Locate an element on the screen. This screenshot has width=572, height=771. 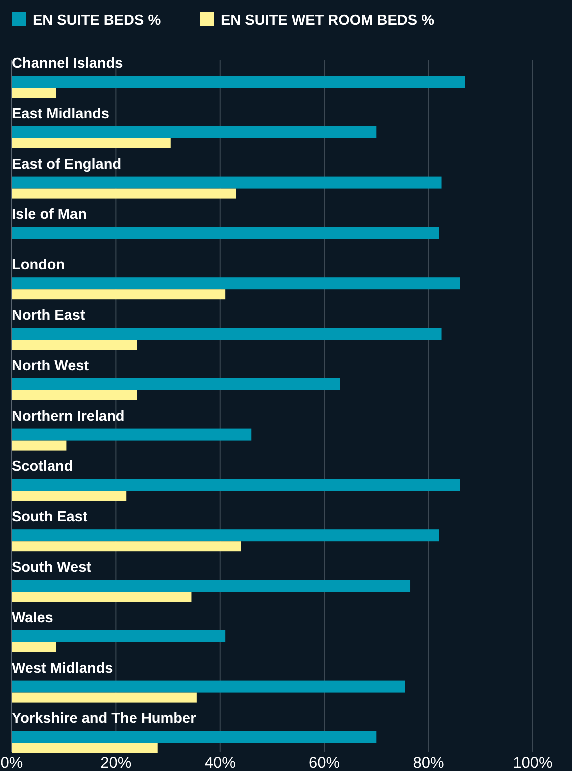
legend-label: EN SUITE BEDS % is located at coordinates (97, 21).